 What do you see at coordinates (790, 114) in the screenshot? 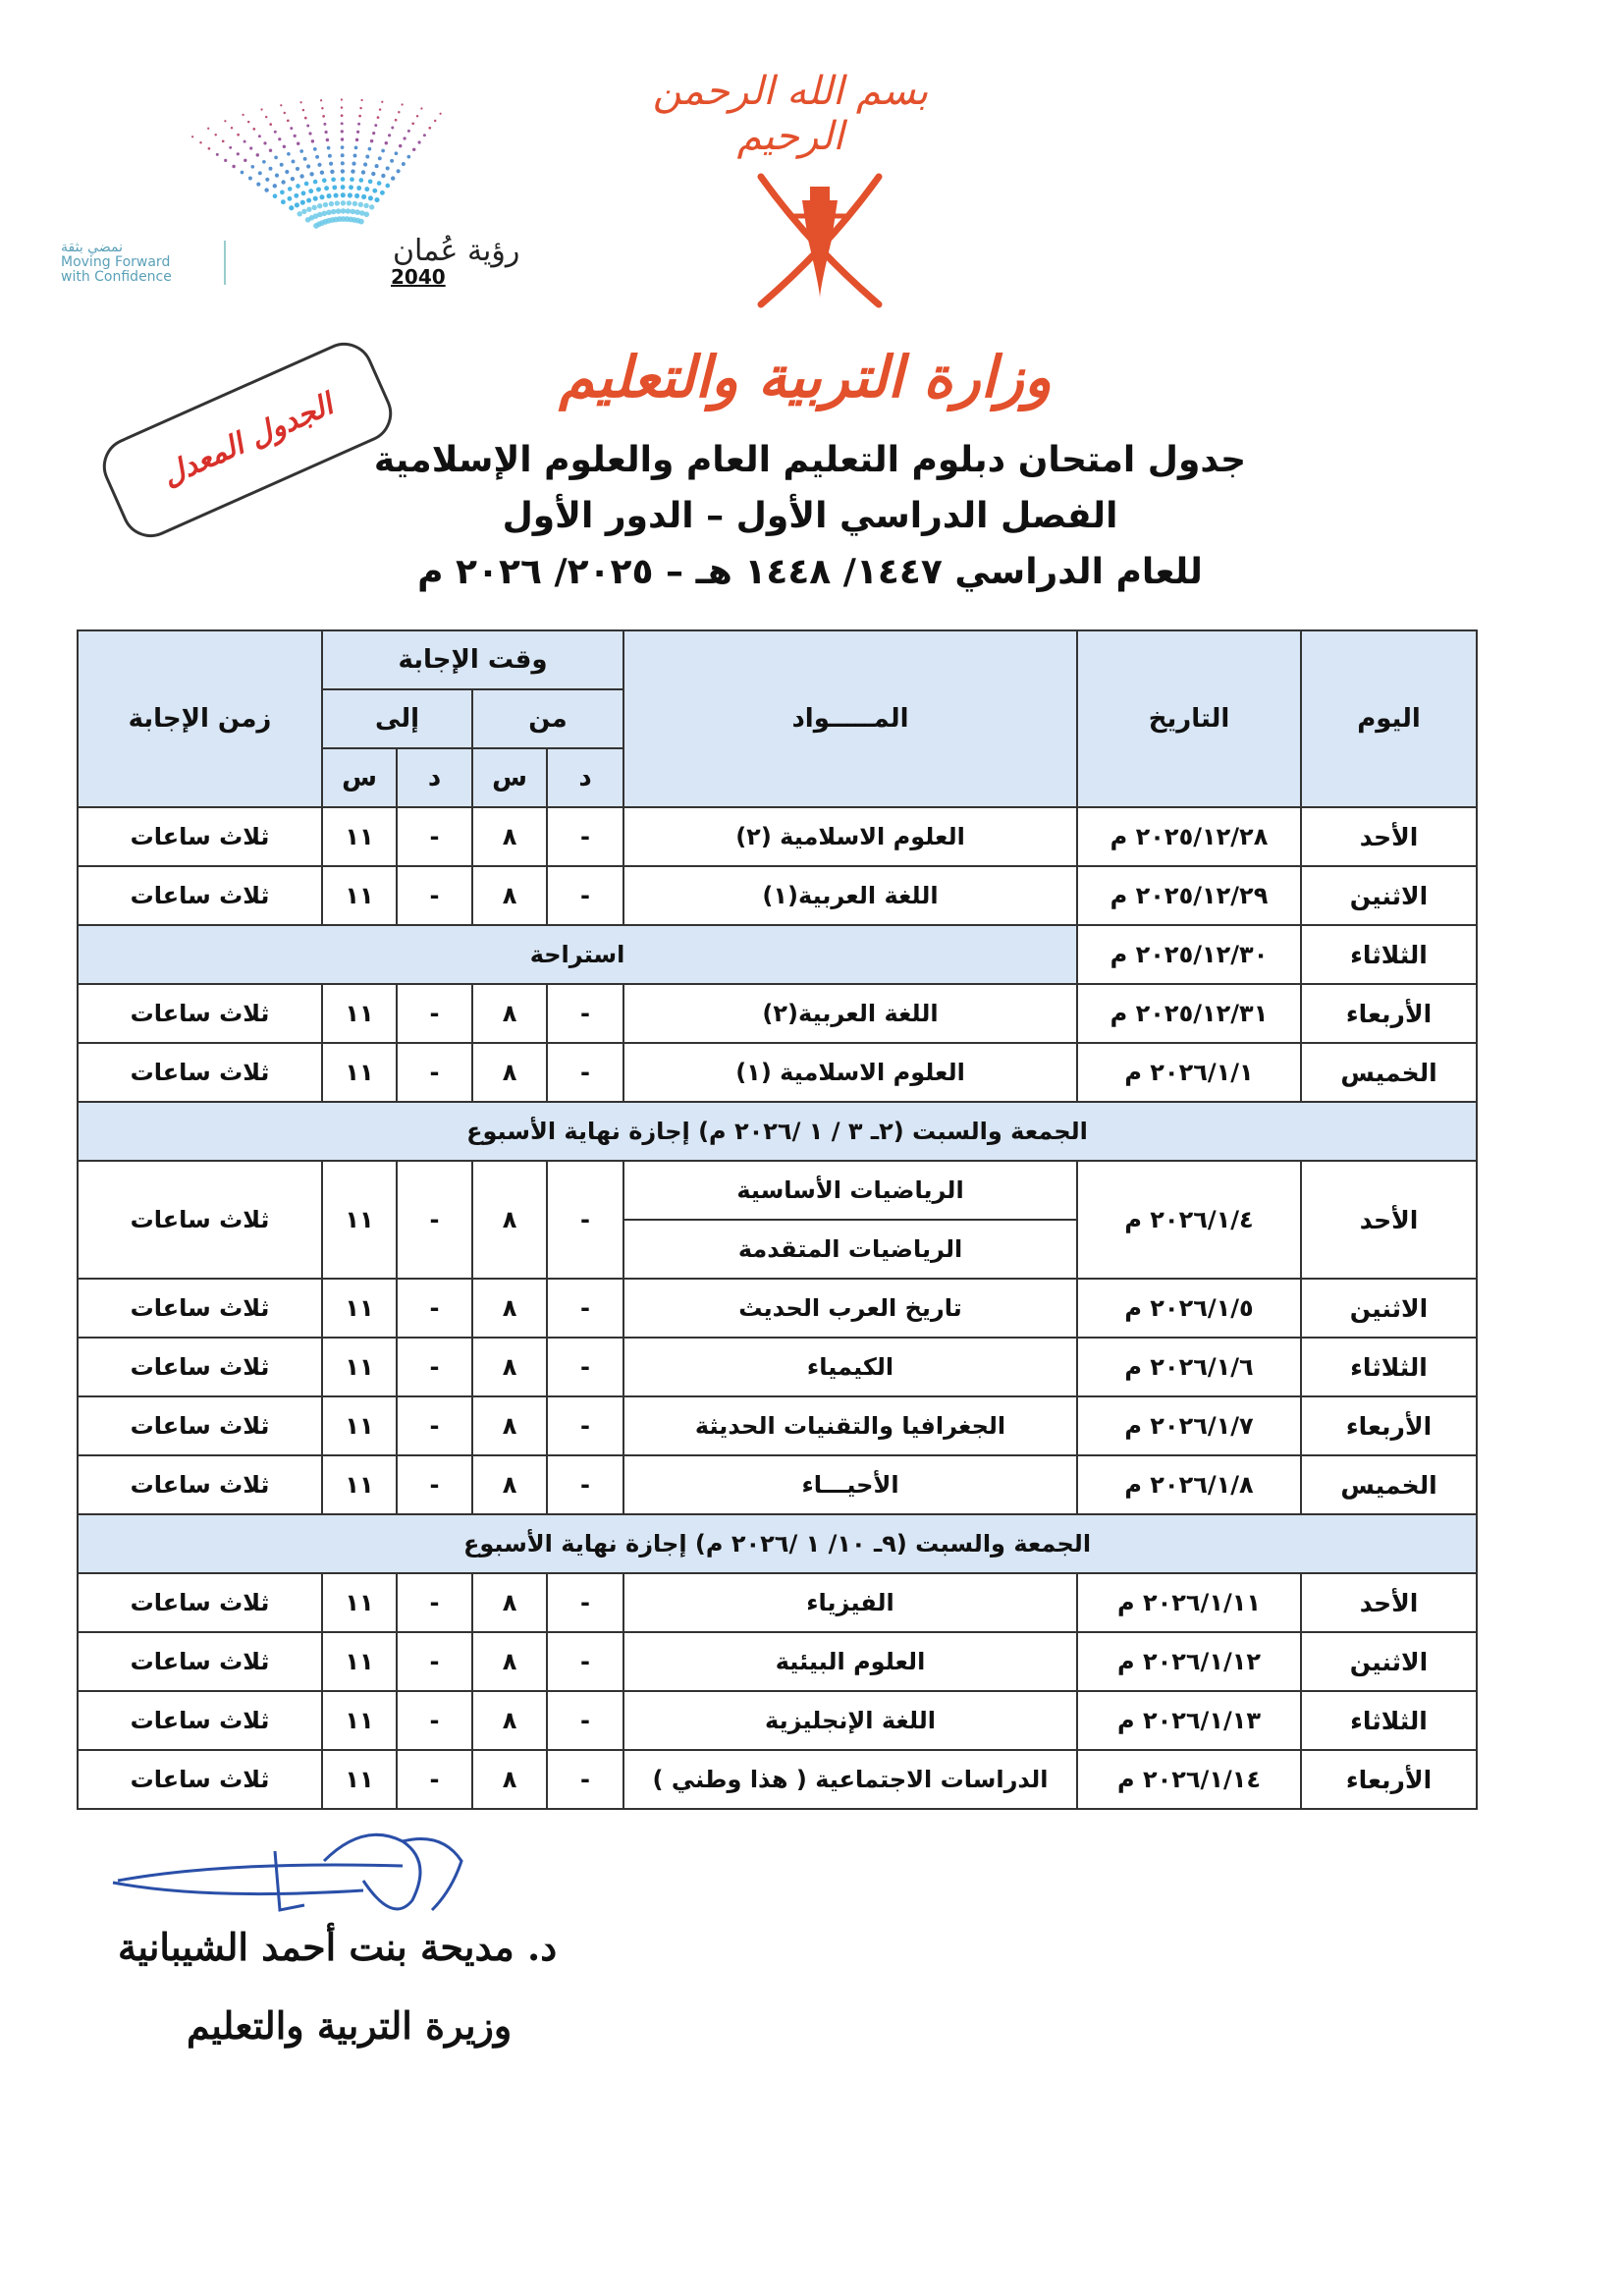
I see `bismillah-calligraphy: بسم الله الرحمن الرحيم` at bounding box center [790, 114].